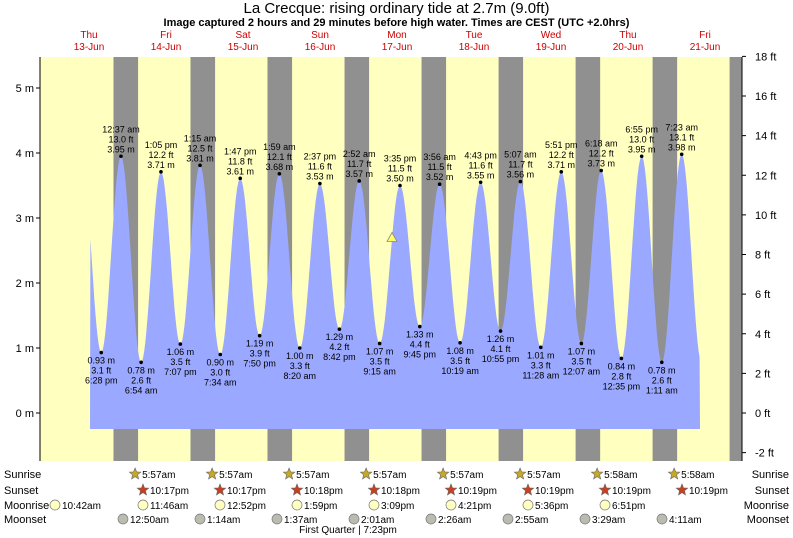 The width and height of the screenshot is (793, 538). I want to click on low-tide-time: 12:07 am, so click(582, 371).